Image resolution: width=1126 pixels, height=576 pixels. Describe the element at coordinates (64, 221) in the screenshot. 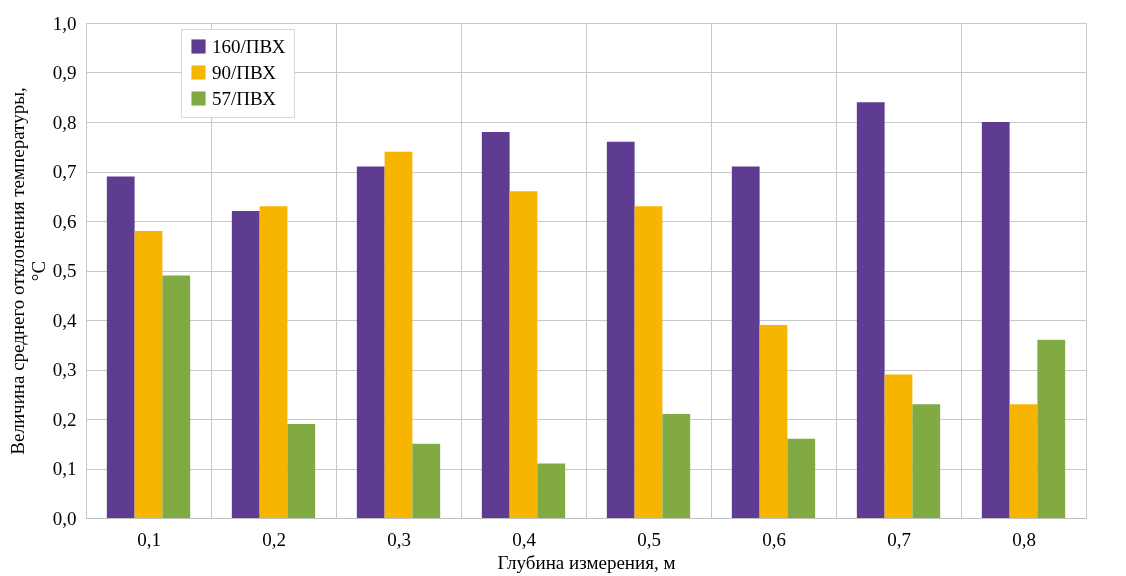

I see `y-tick-label: 0,6` at that location.